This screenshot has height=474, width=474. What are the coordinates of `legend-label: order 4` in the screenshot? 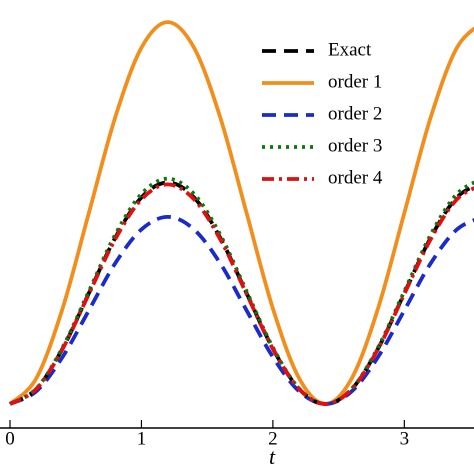 It's located at (355, 177).